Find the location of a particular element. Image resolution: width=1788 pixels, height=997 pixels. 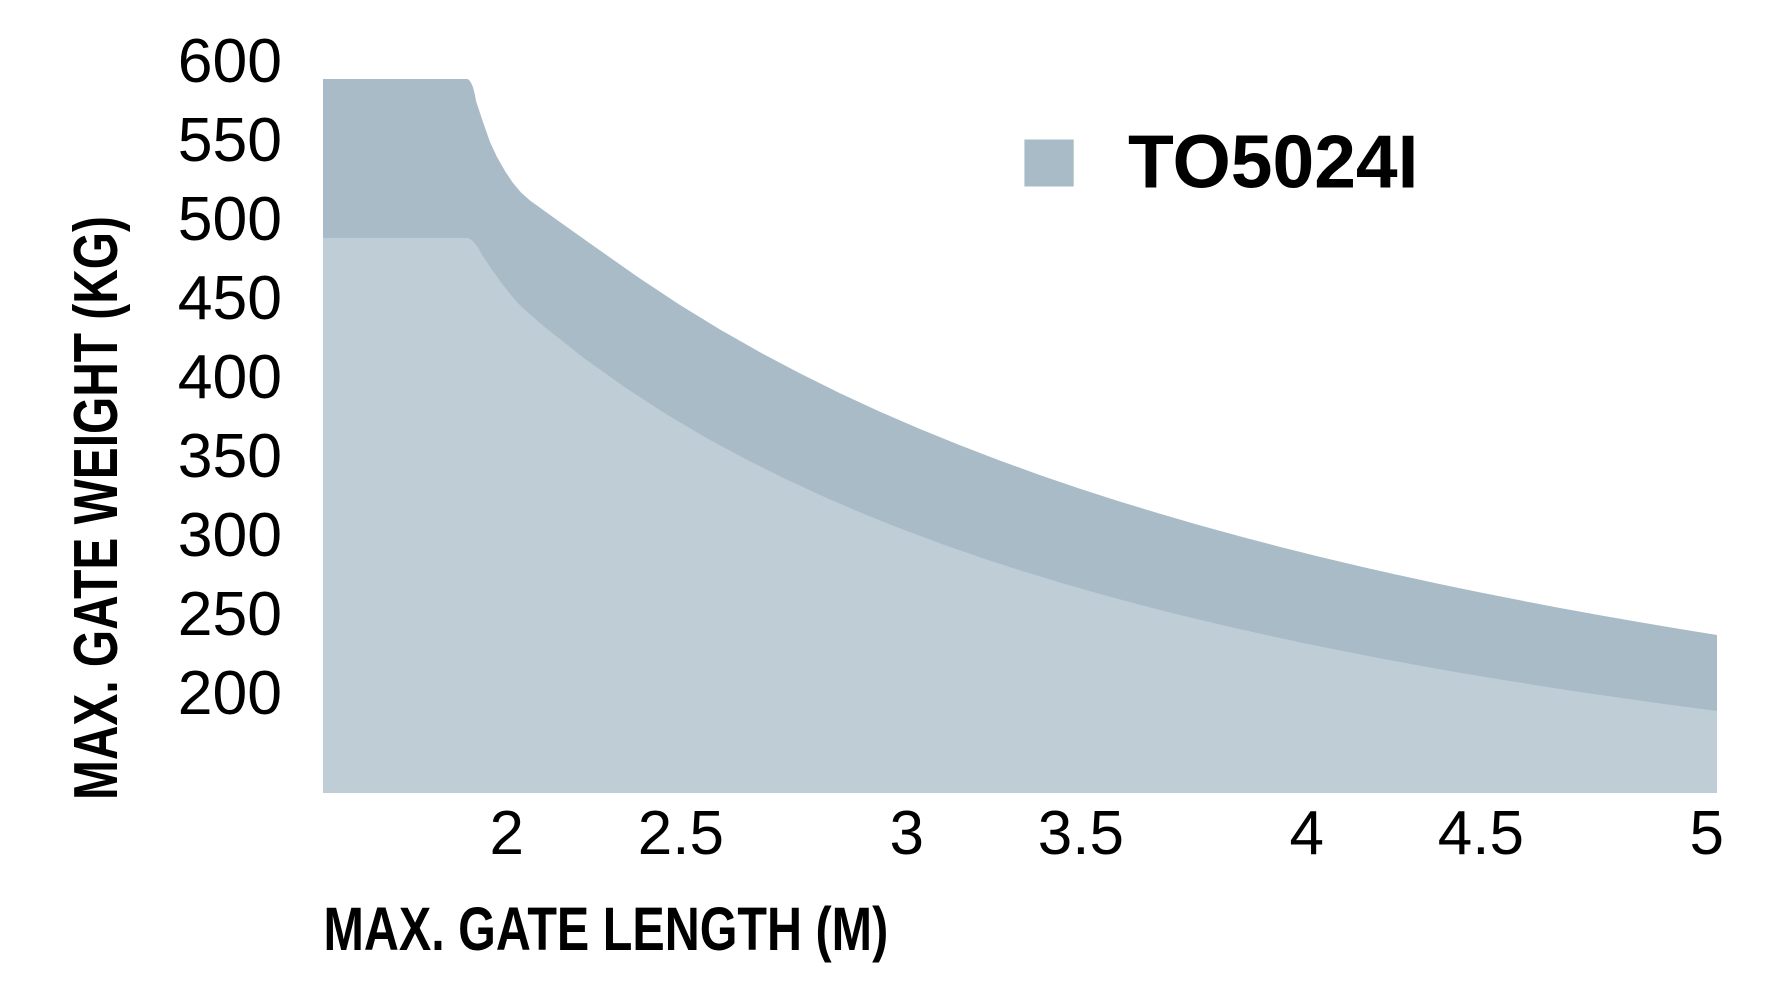

svg-text: 4.5 is located at coordinates (1481, 833).